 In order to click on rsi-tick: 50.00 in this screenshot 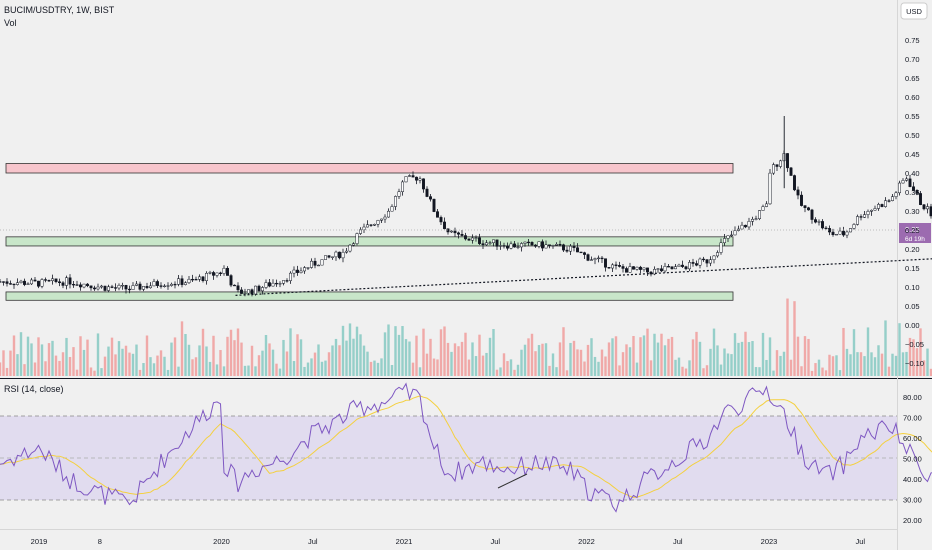, I will do `click(912, 459)`.